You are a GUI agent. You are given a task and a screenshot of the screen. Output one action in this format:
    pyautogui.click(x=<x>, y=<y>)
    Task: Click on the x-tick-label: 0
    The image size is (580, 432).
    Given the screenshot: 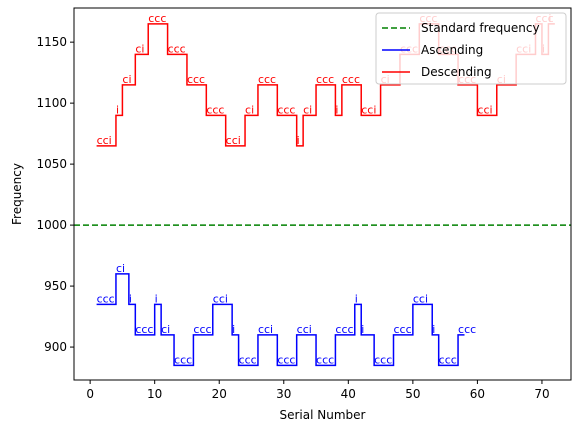 What is the action you would take?
    pyautogui.click(x=90, y=394)
    